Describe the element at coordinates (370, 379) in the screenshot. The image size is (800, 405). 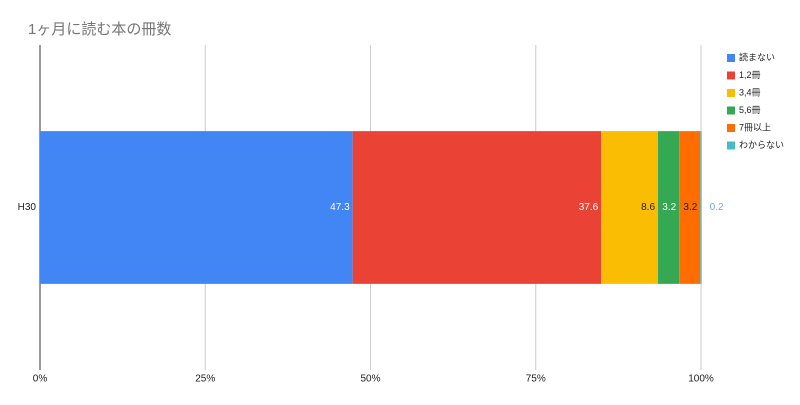
I see `x-tick-label: 50%` at that location.